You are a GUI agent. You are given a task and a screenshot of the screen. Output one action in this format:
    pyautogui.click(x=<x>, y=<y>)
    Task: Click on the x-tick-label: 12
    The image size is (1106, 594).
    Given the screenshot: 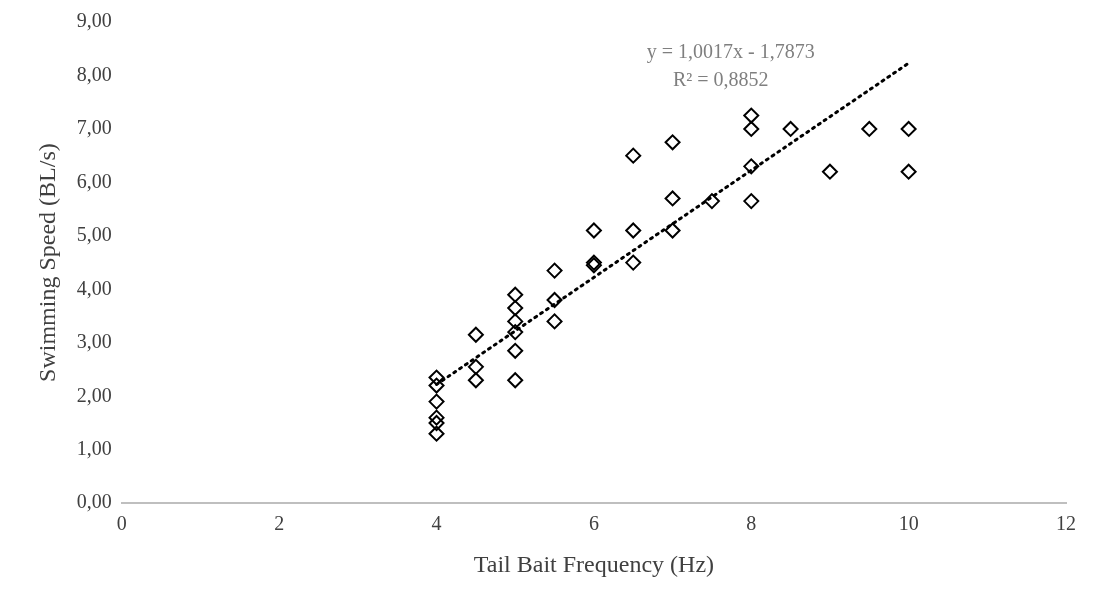 What is the action you would take?
    pyautogui.click(x=1066, y=523)
    